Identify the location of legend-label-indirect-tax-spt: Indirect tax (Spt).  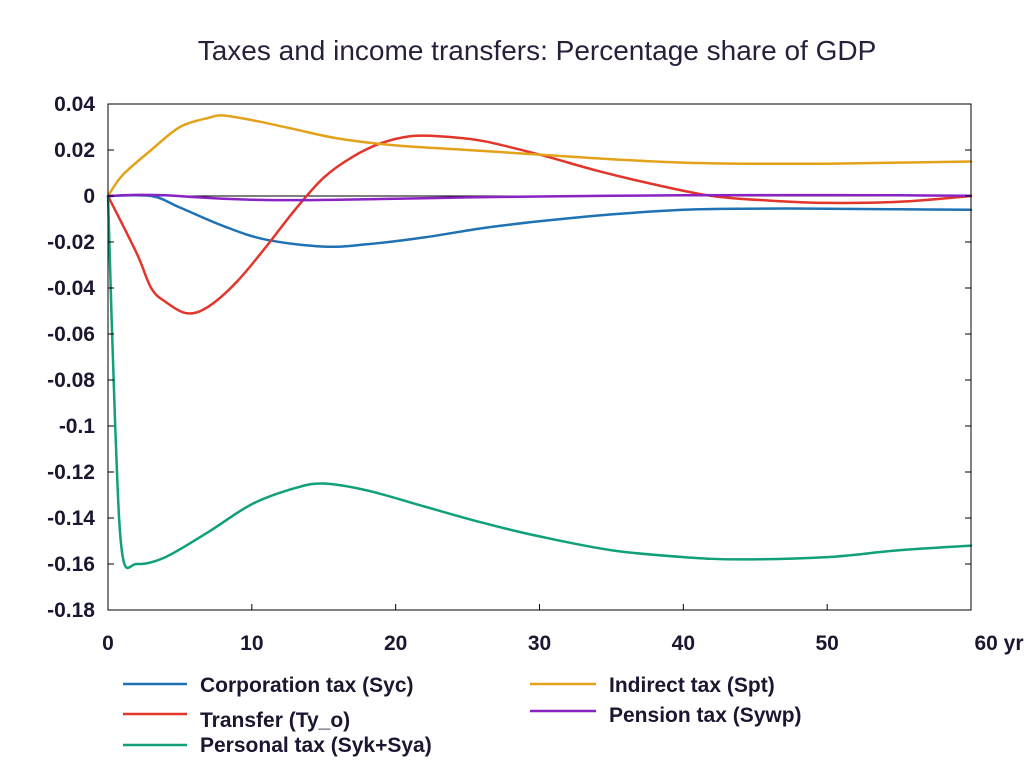
(692, 685).